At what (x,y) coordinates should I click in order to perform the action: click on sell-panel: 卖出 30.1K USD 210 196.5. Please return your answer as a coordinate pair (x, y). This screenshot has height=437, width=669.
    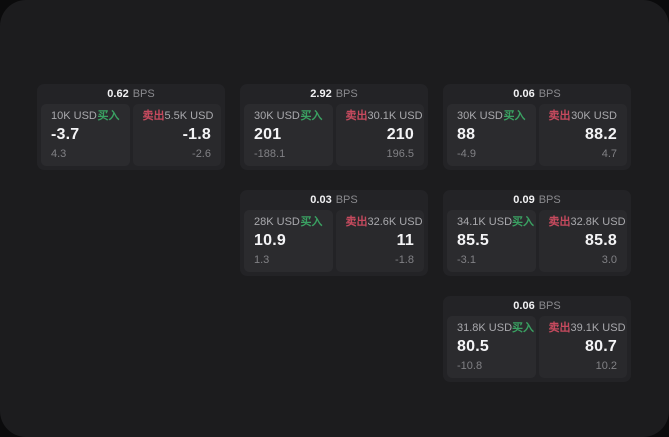
    Looking at the image, I should click on (379, 135).